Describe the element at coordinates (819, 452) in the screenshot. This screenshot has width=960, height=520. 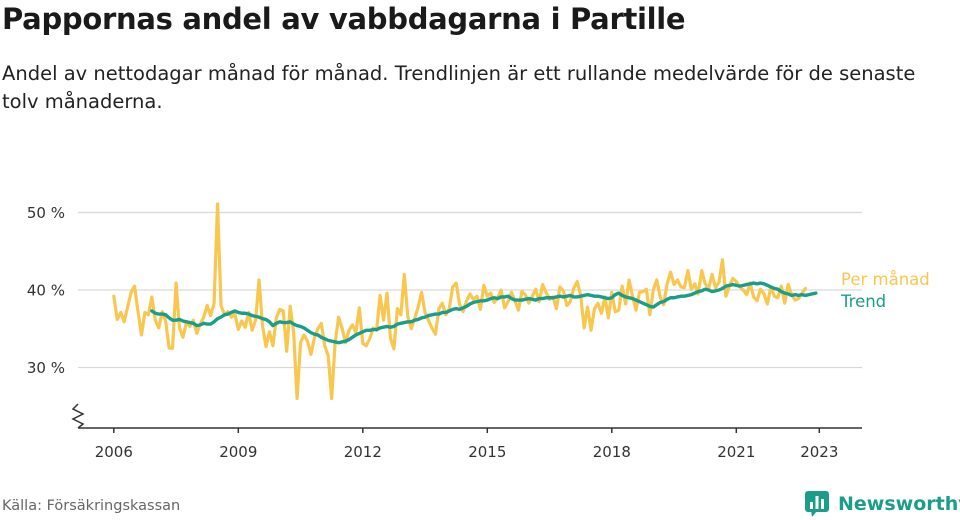
I see `x-tick-label: 2023` at that location.